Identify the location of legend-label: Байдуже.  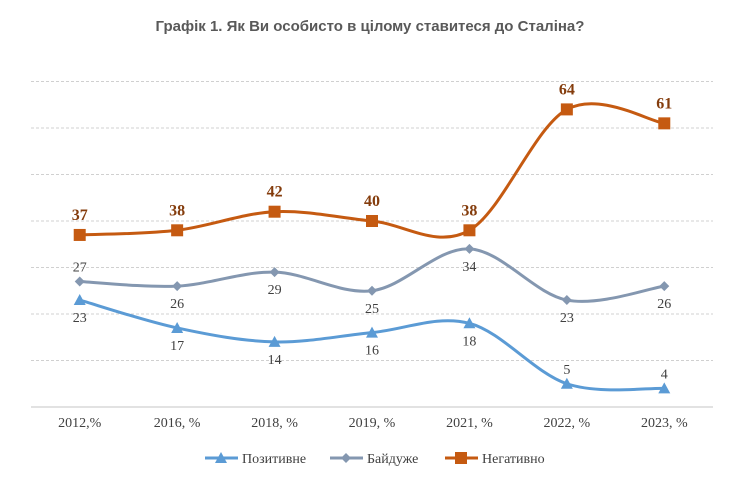
(392, 459).